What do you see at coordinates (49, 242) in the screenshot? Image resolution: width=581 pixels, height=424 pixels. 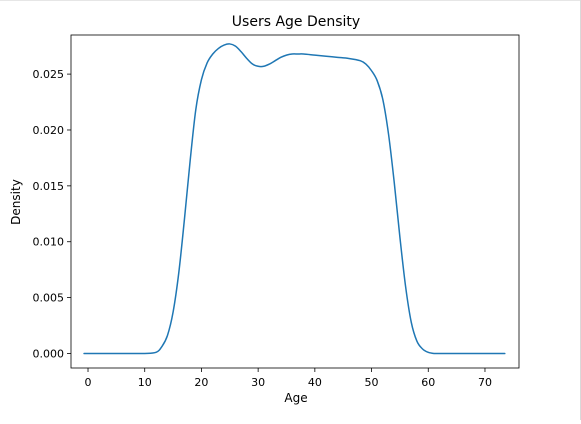 I see `y-tick-label: 0.010` at bounding box center [49, 242].